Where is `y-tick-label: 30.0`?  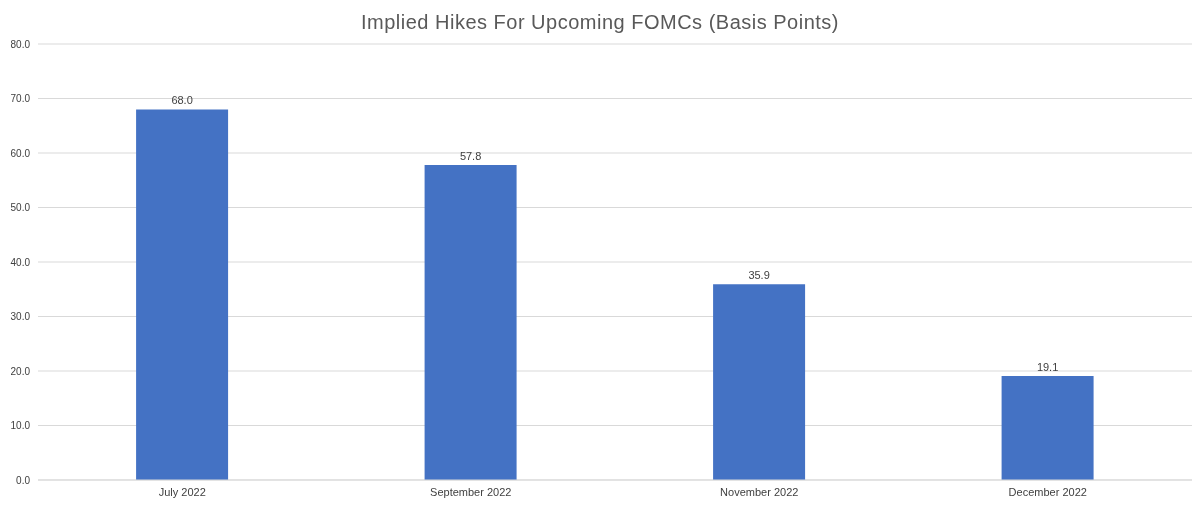 y-tick-label: 30.0 is located at coordinates (20, 317).